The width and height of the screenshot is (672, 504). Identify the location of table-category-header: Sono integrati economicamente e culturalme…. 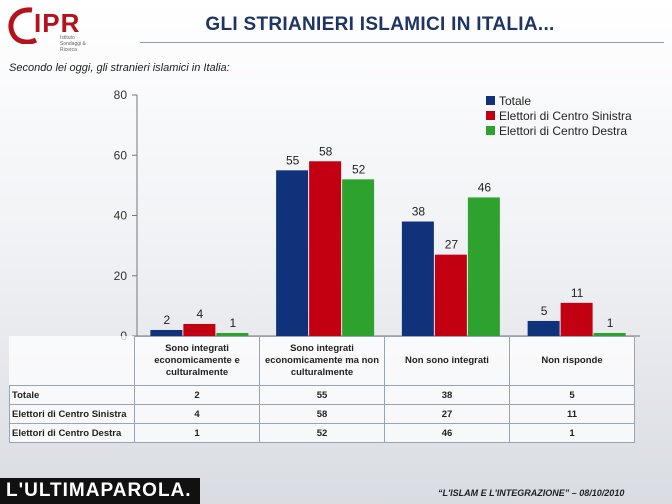
(197, 361).